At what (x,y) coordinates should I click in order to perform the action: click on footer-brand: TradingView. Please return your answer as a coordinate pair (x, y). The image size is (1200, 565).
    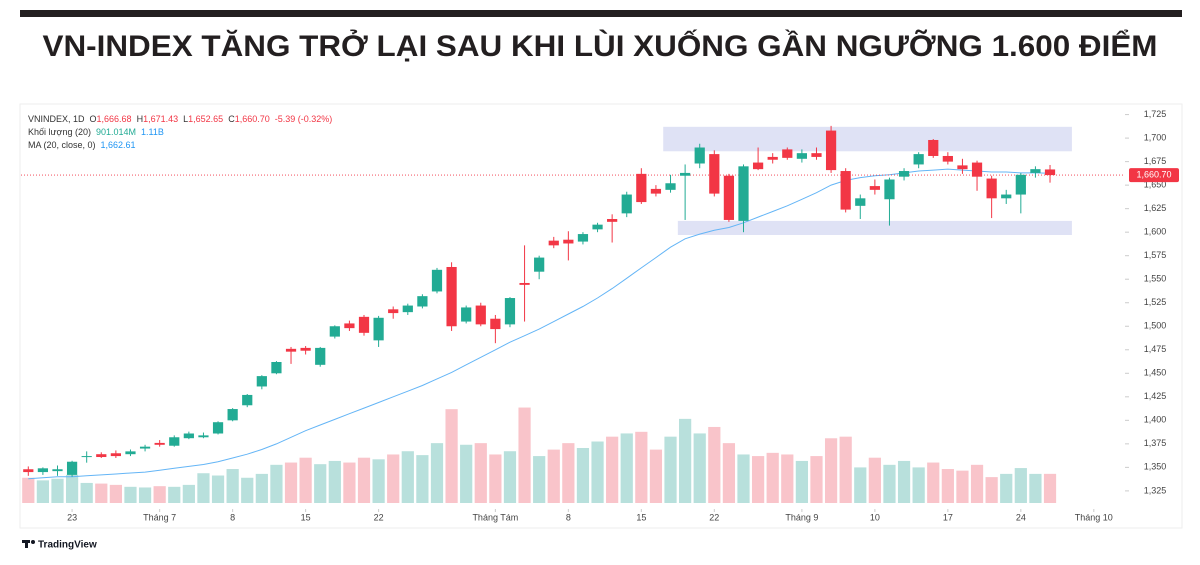
    Looking at the image, I should click on (67, 545).